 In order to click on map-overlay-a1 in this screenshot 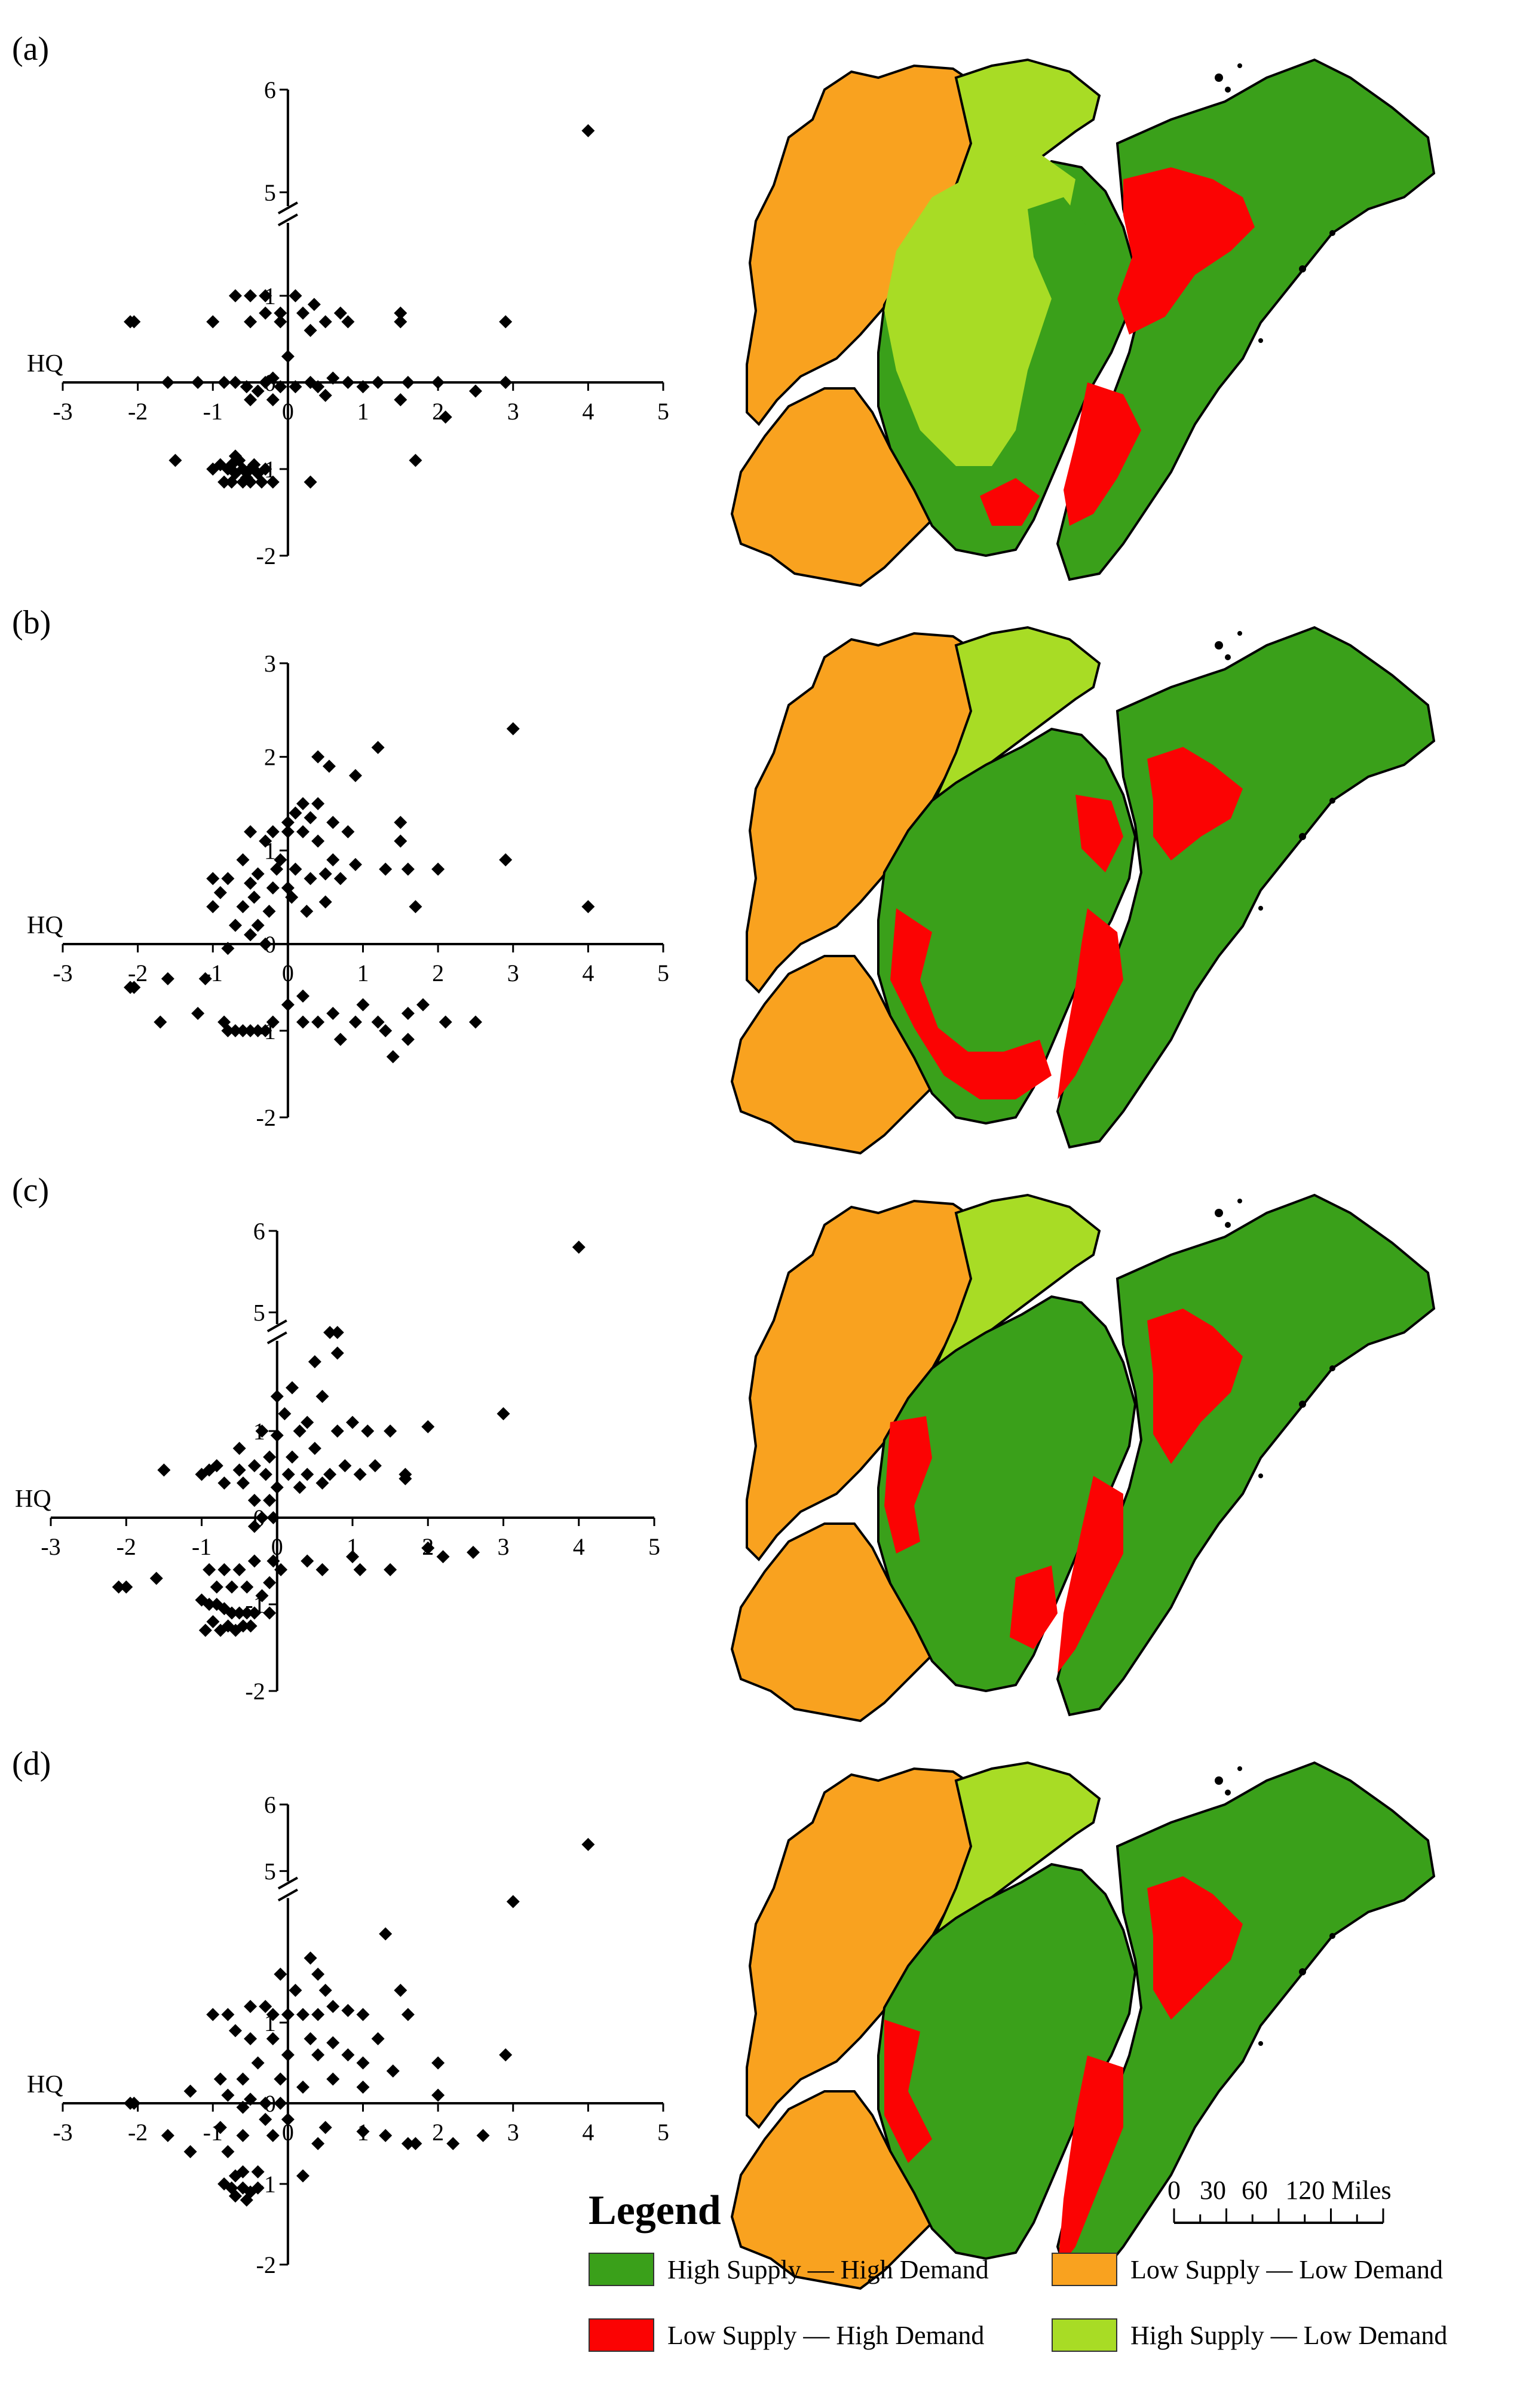, I will do `click(1186, 251)`.